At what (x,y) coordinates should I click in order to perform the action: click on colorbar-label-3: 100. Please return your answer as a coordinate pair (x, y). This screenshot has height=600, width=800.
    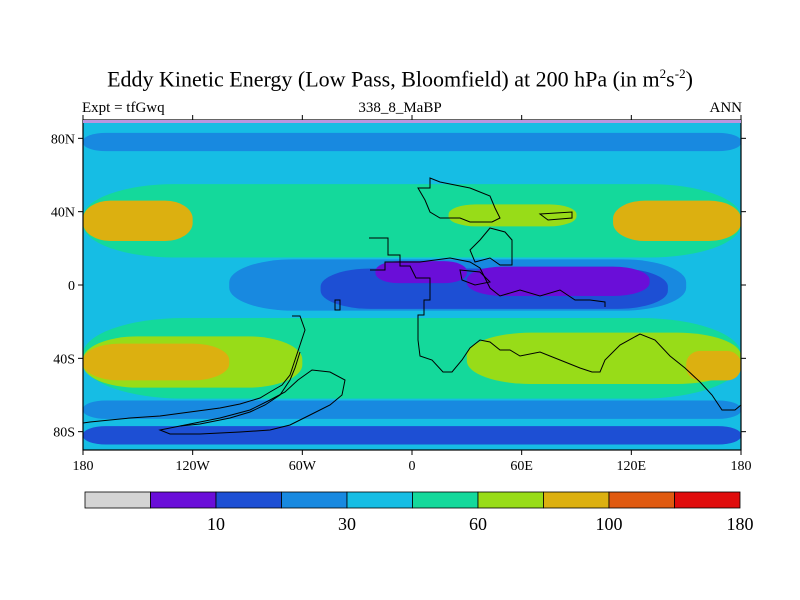
    Looking at the image, I should click on (609, 524).